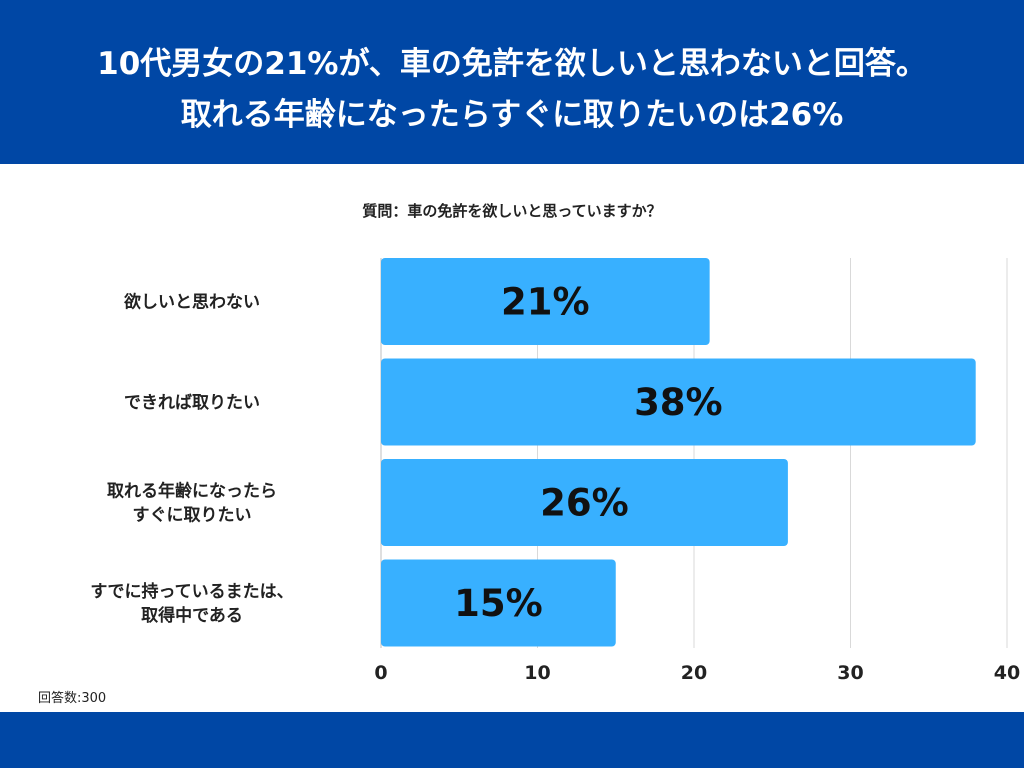 This screenshot has height=768, width=1024. What do you see at coordinates (192, 403) in the screenshot?
I see `category-label: できれば取りたい` at bounding box center [192, 403].